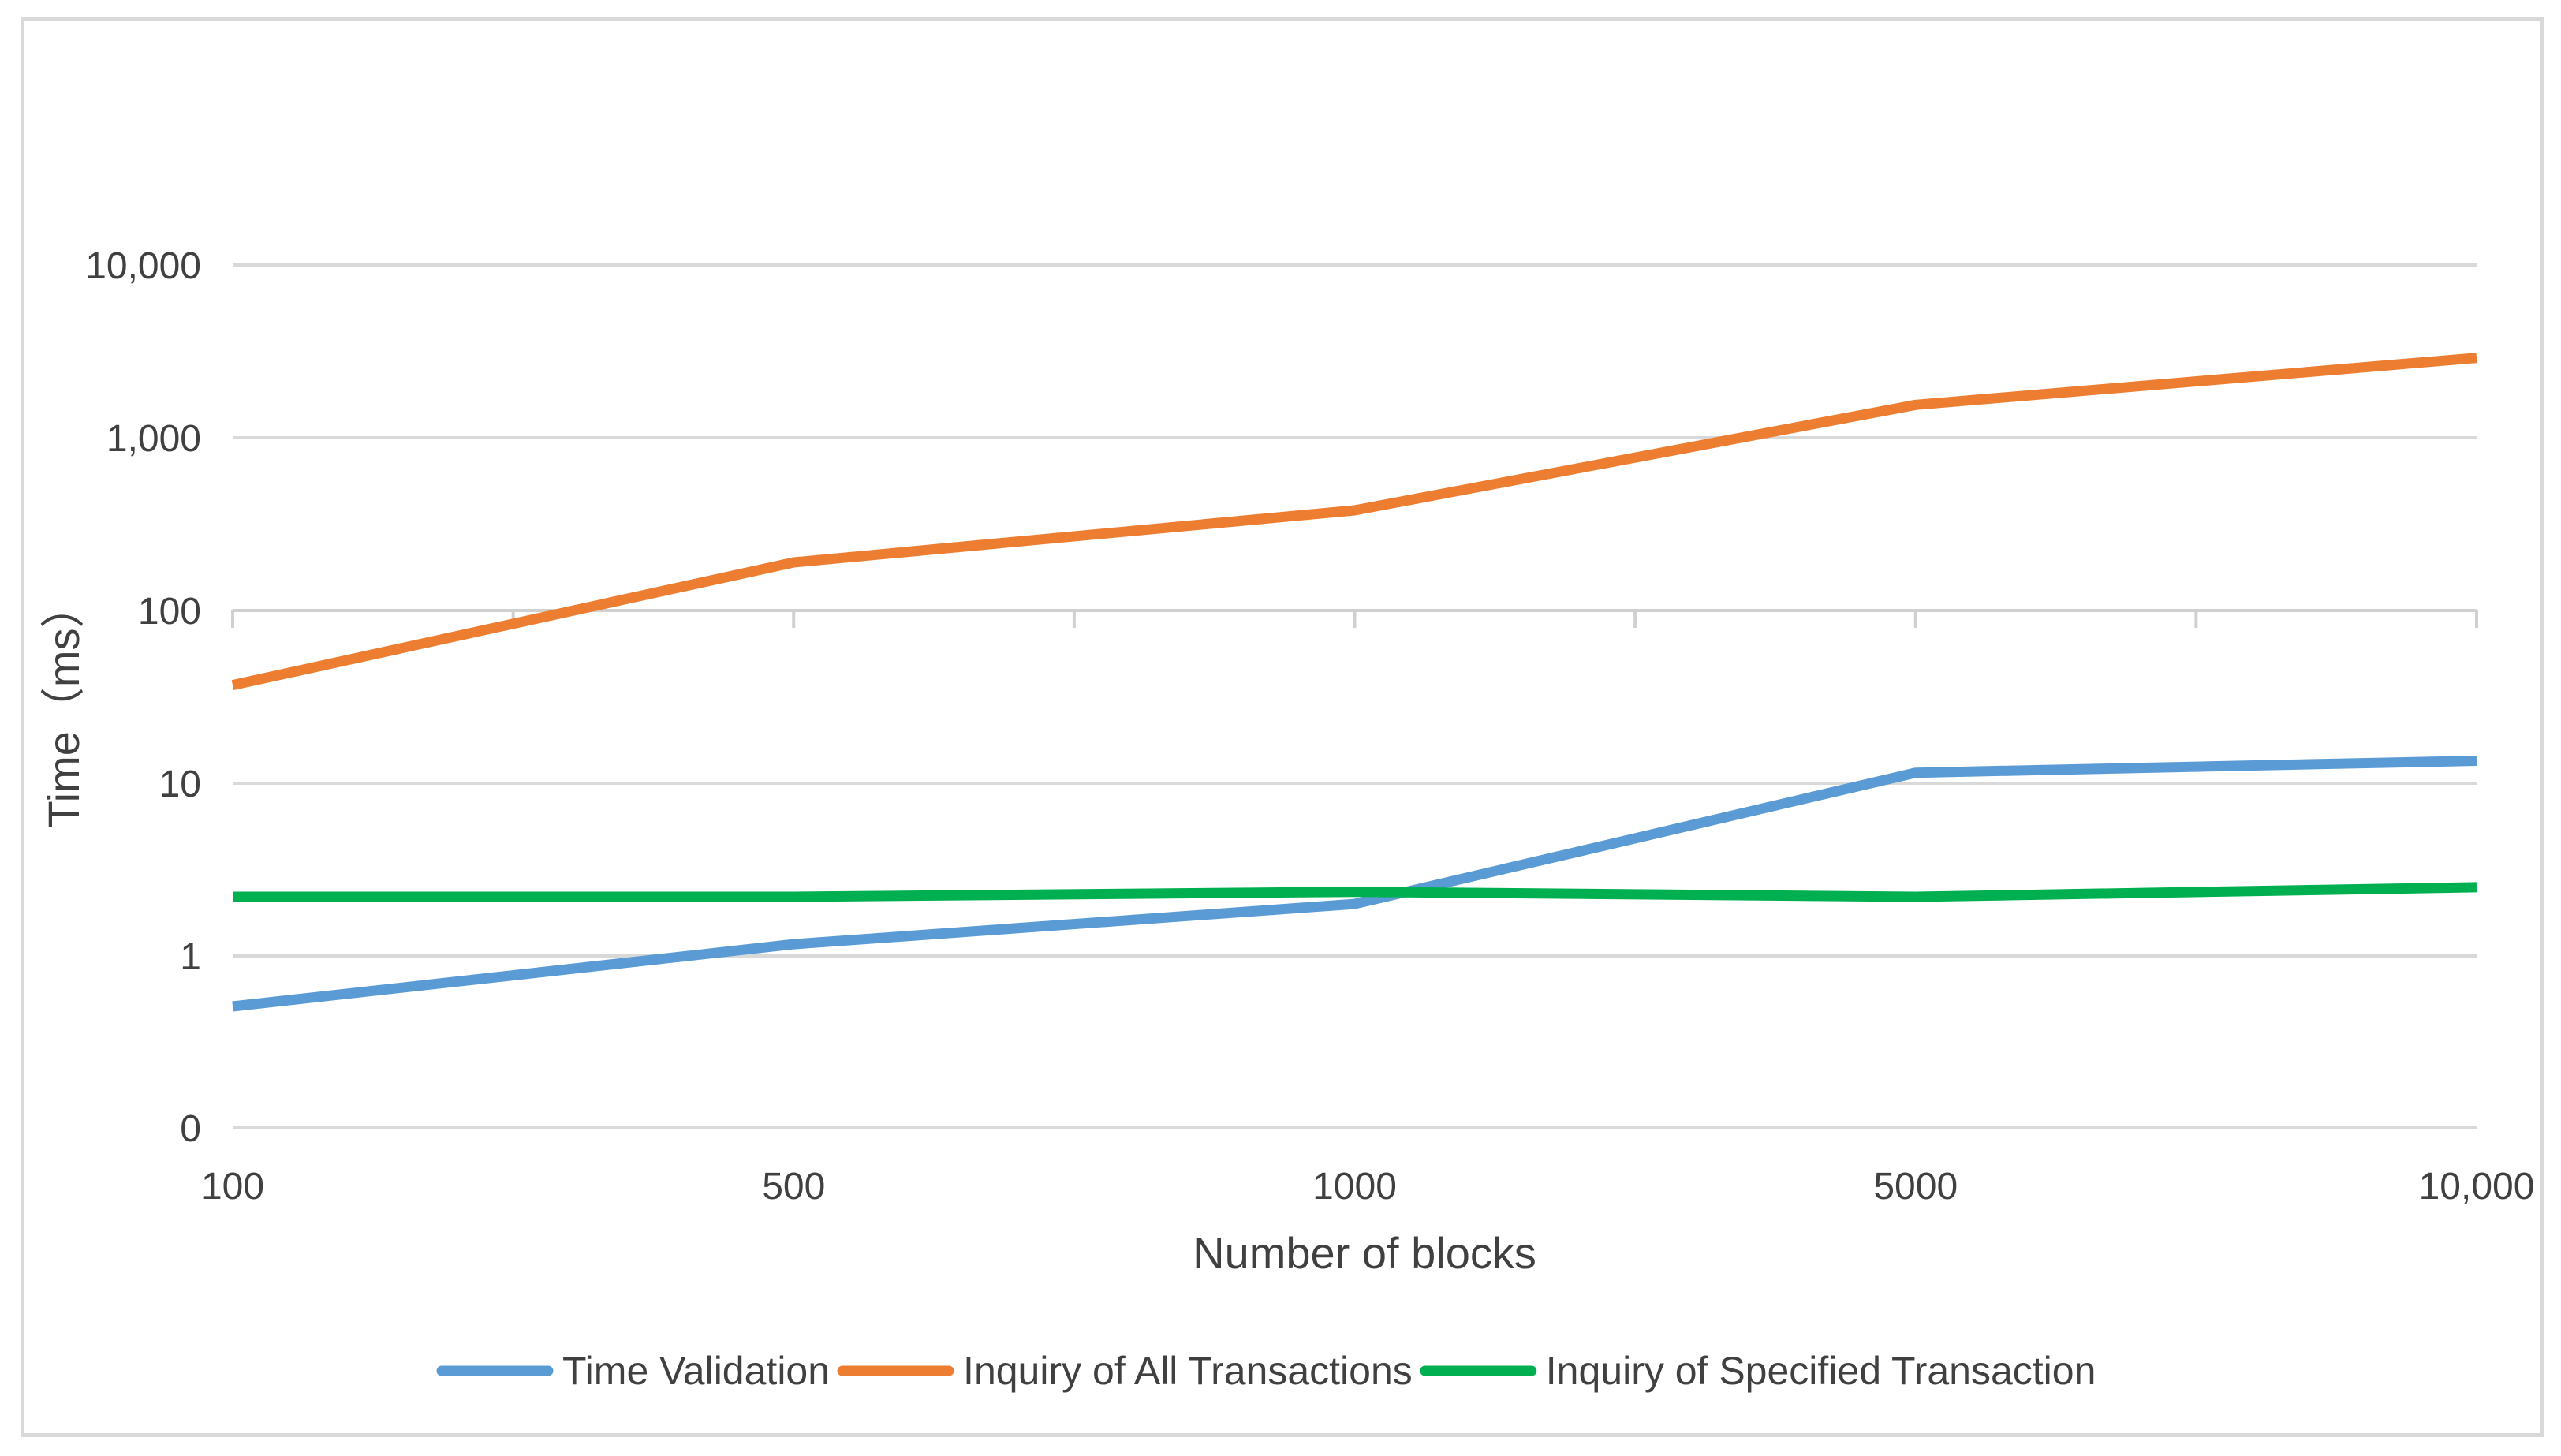 Image resolution: width=2561 pixels, height=1456 pixels. I want to click on y-axis-title: Time（ms）, so click(64, 705).